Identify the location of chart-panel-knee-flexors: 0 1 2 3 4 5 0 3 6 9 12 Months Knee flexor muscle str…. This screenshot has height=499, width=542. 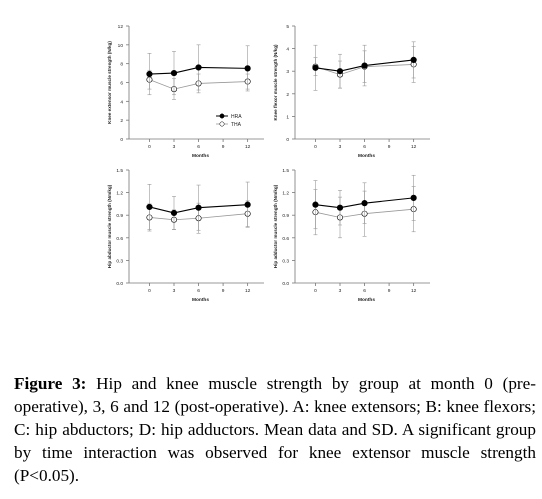
(351, 93).